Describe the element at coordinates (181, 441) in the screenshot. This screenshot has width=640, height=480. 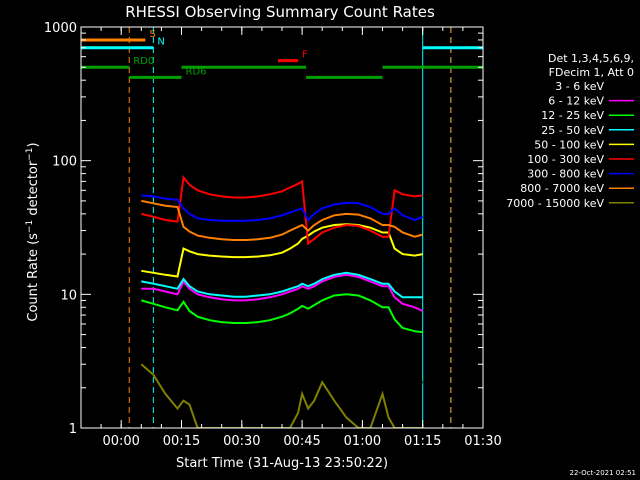
I see `x-tick-label-1: 00:15` at that location.